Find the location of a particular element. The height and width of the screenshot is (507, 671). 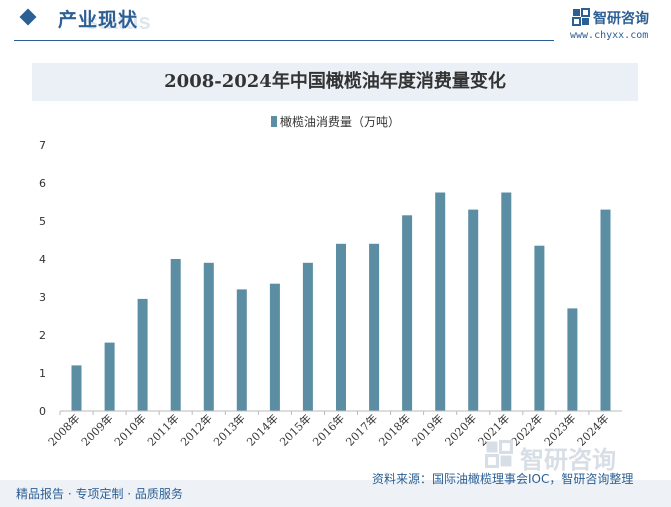

y-tick-label: 6 is located at coordinates (42, 183).